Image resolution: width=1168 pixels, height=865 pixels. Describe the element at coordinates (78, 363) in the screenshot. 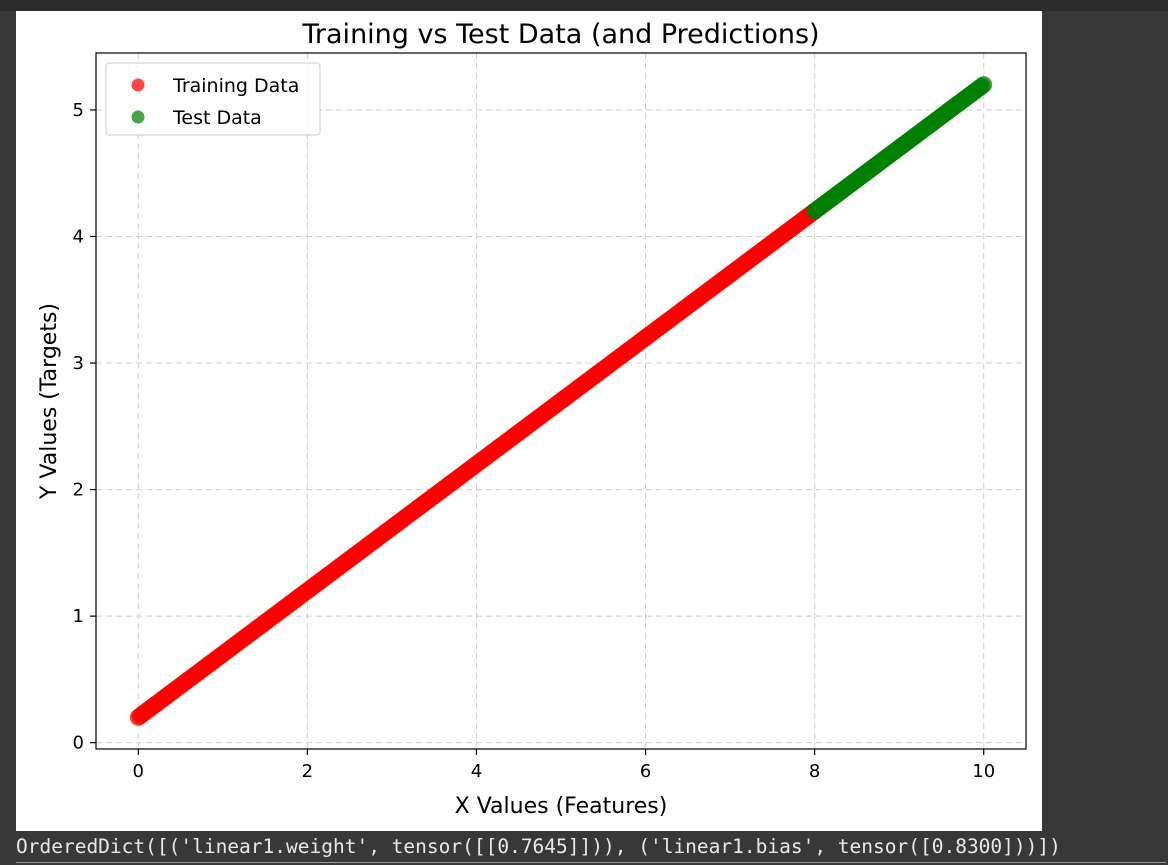

I see `y-tick-label: 3` at that location.